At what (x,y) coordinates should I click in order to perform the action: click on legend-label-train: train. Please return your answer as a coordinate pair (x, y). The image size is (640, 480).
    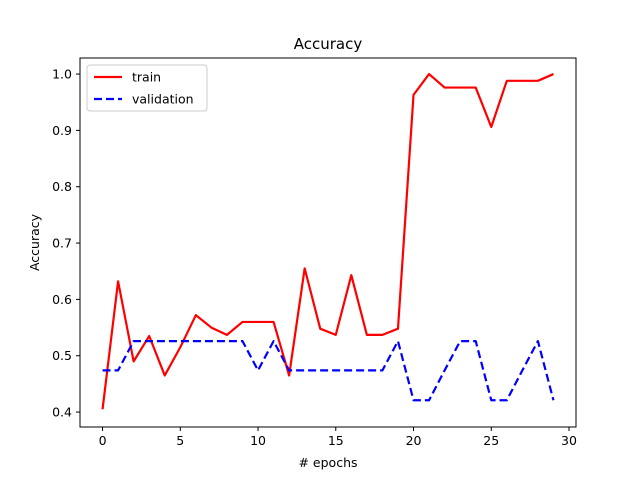
    Looking at the image, I should click on (146, 77).